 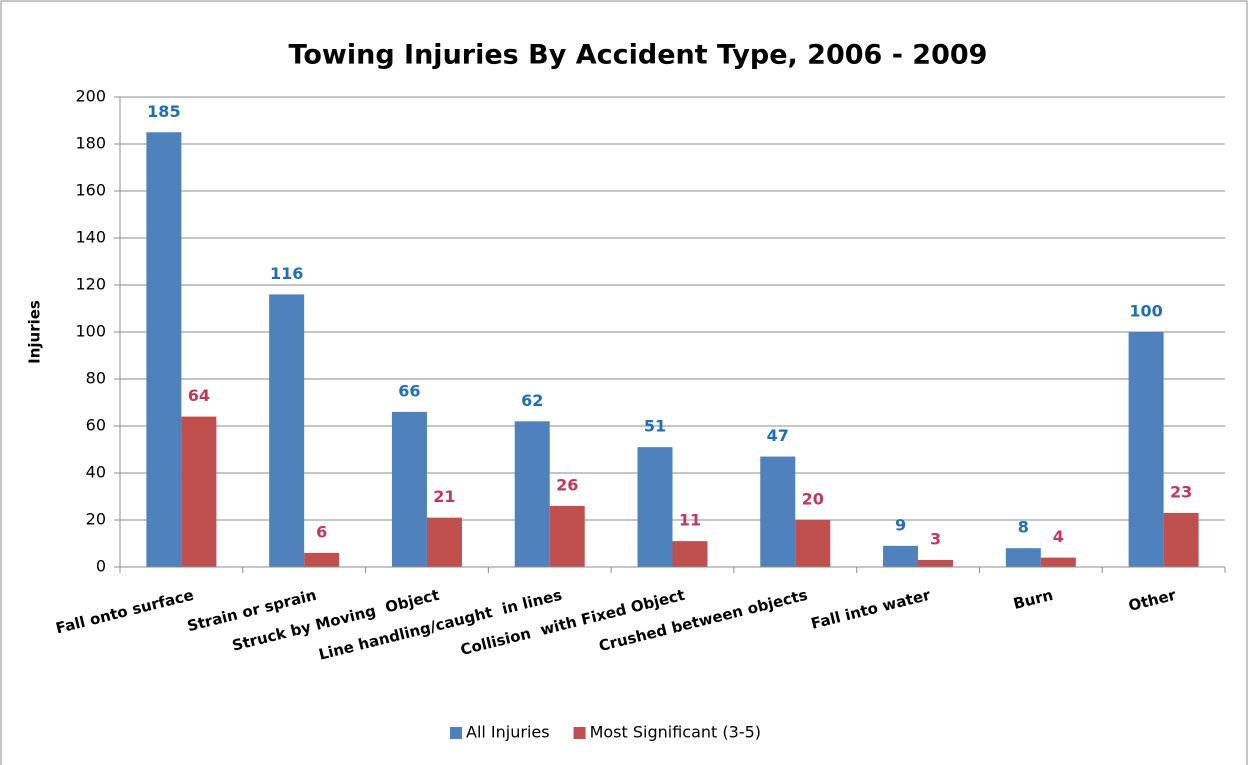 What do you see at coordinates (101, 566) in the screenshot?
I see `y-tick-label: 0` at bounding box center [101, 566].